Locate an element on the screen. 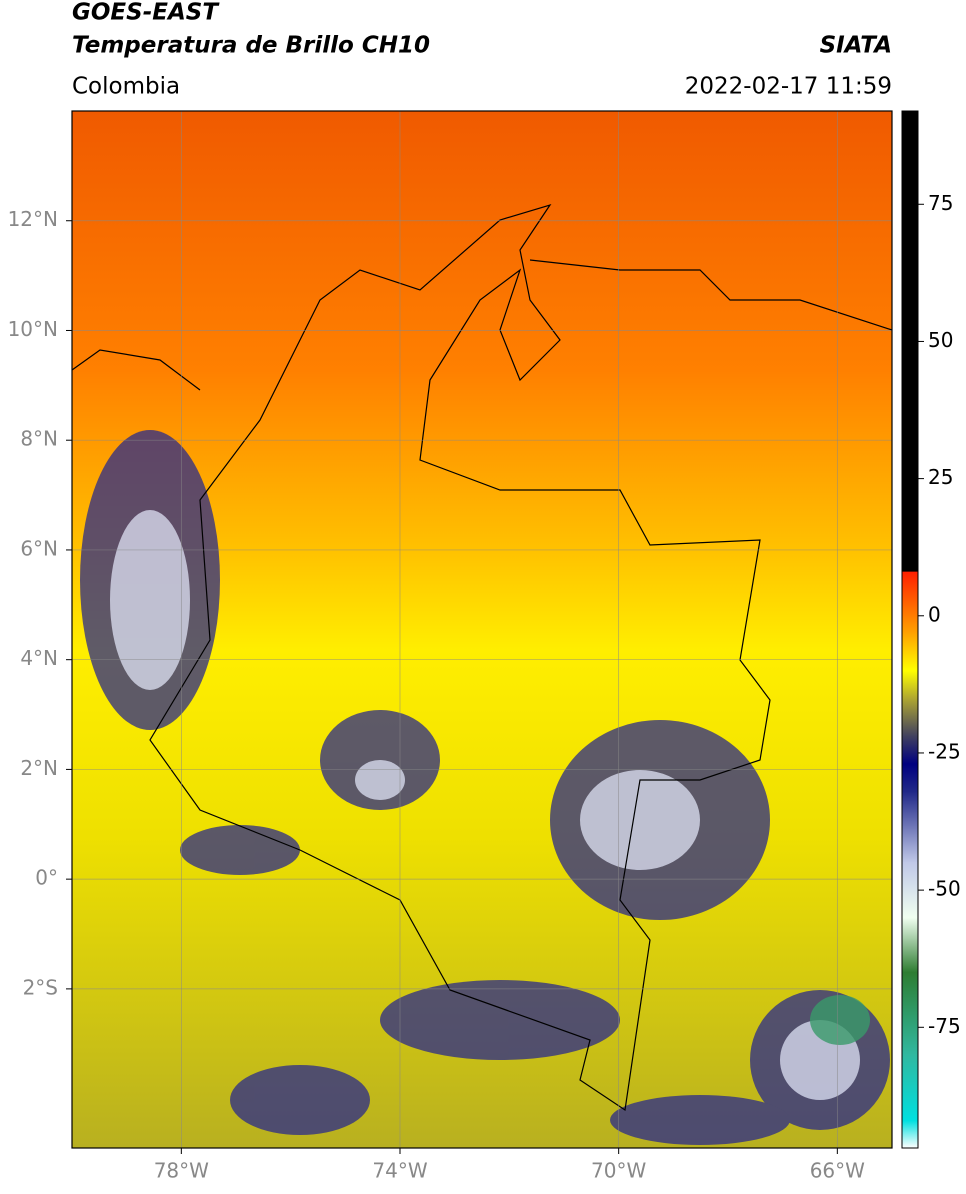  x-tick-label: 74°W is located at coordinates (399, 1171).